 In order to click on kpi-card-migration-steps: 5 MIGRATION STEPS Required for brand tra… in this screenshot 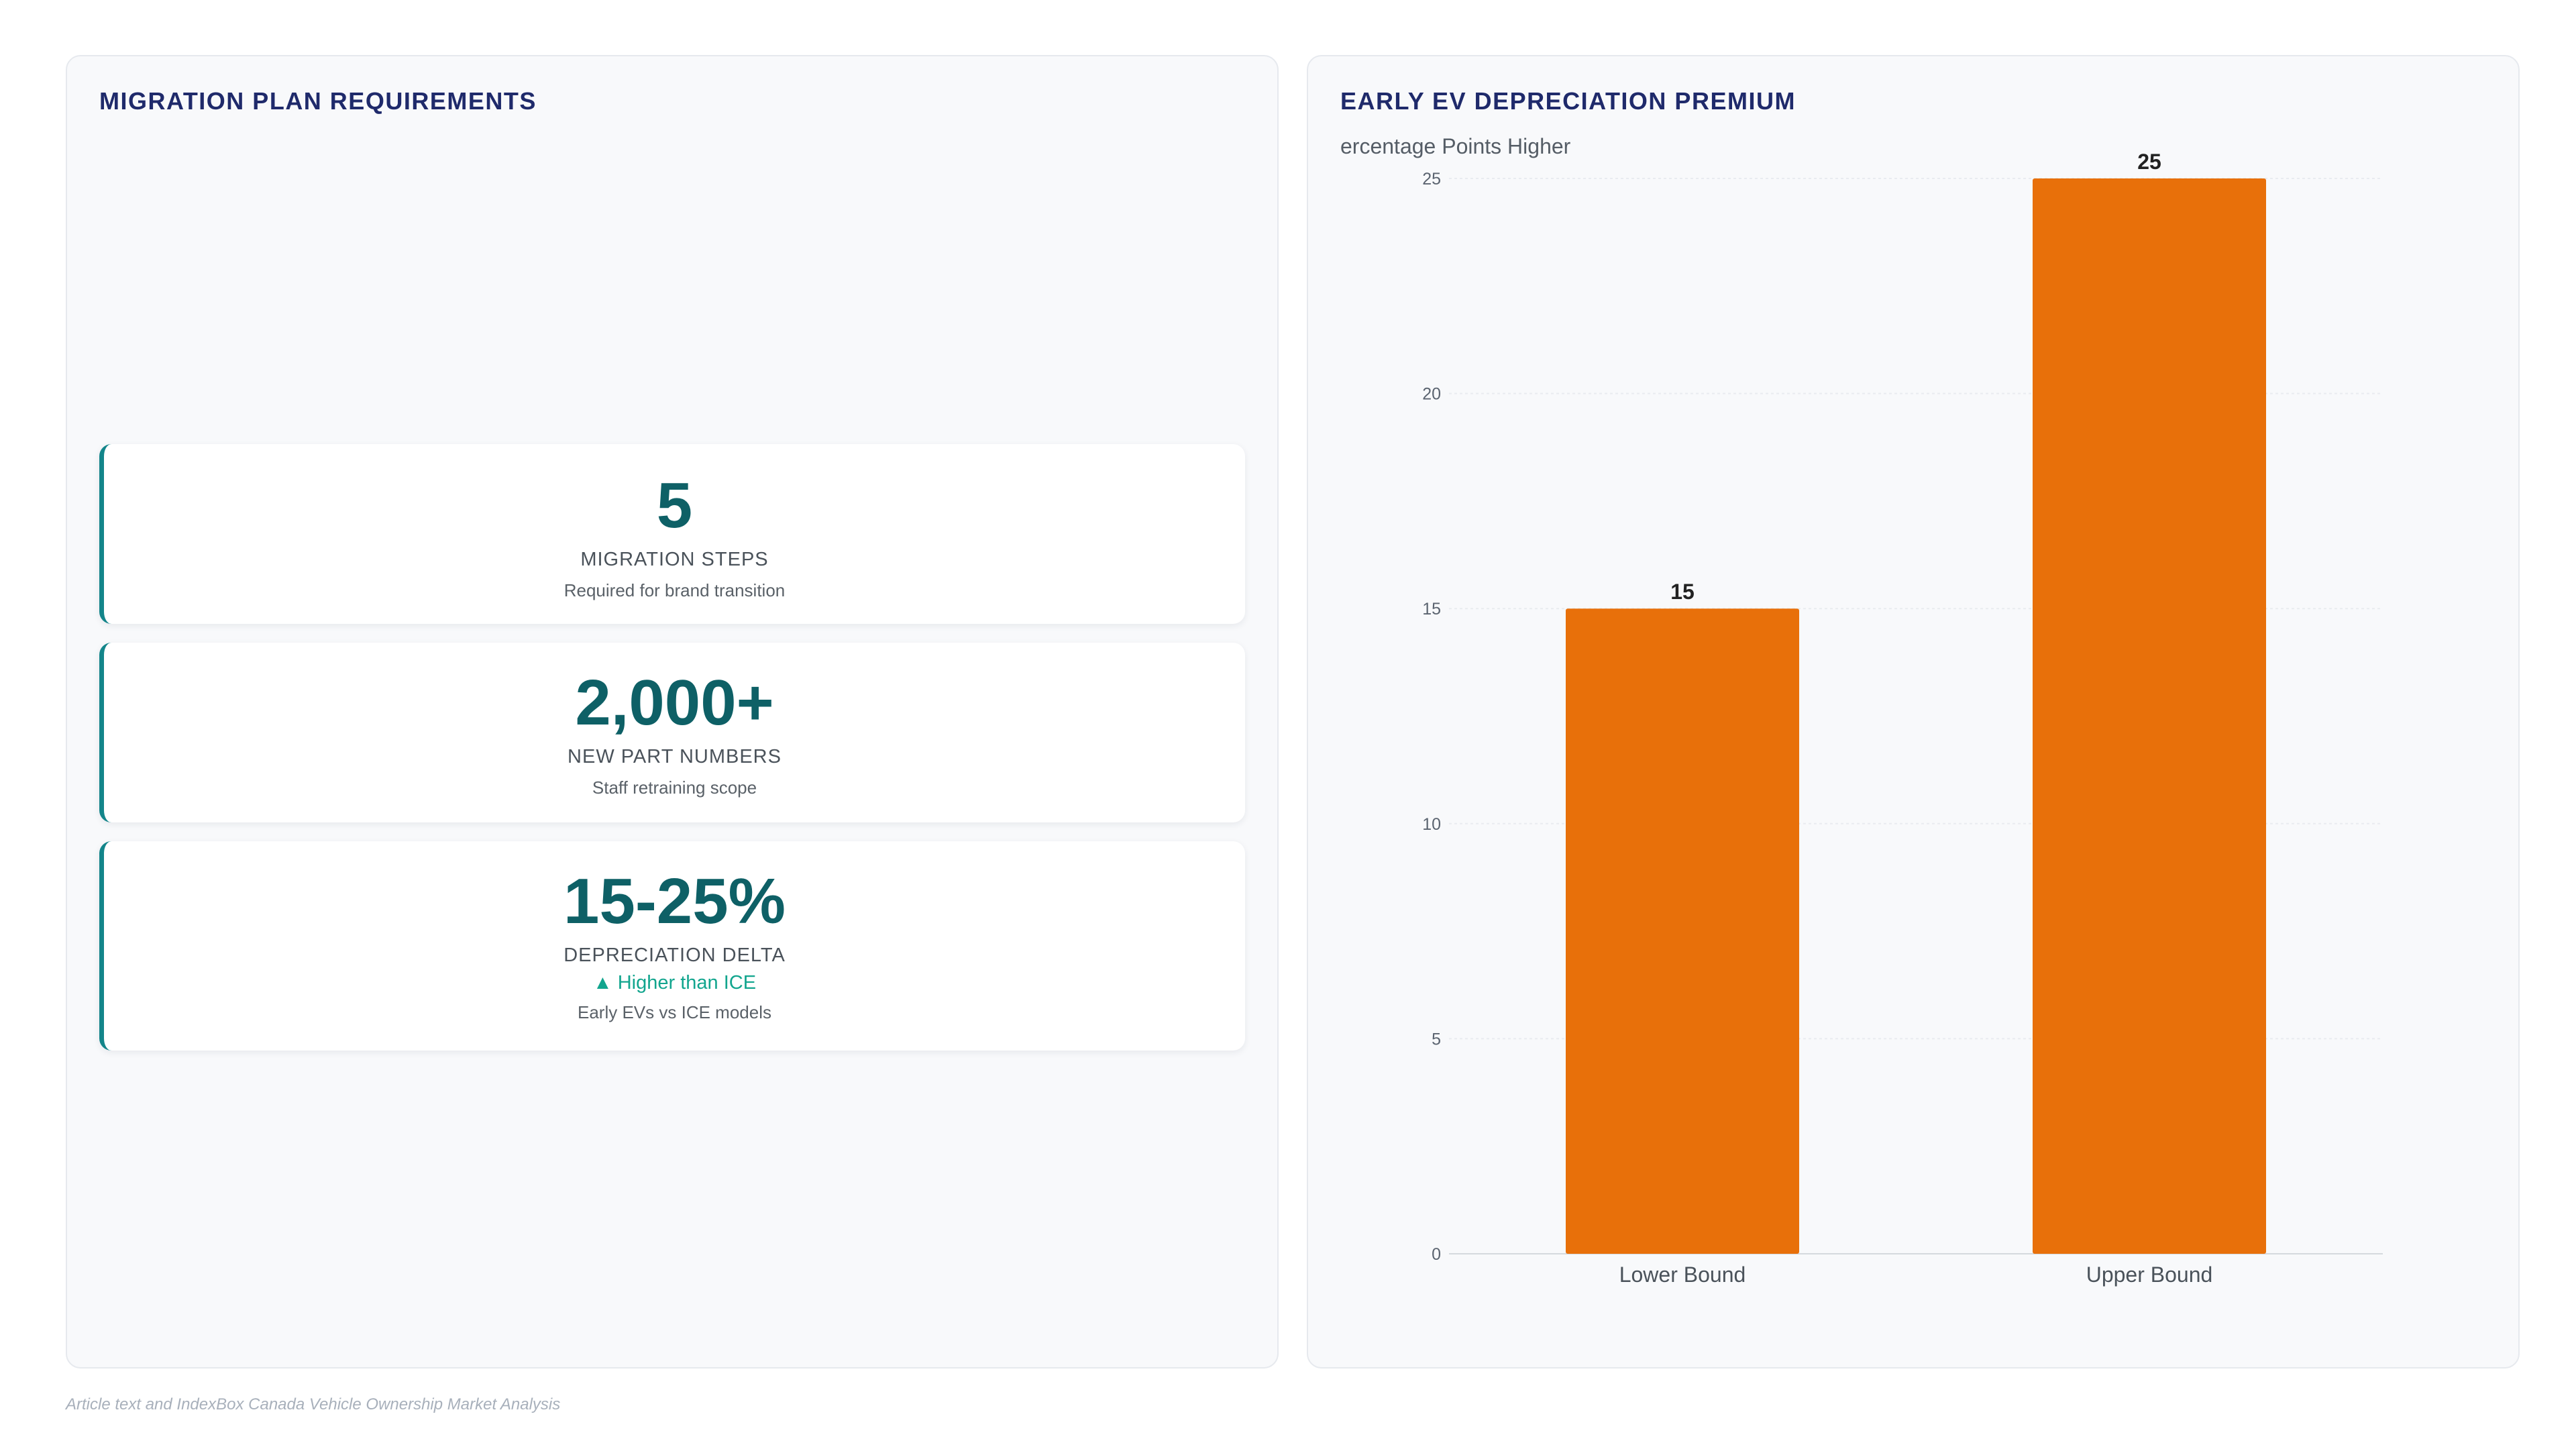, I will do `click(672, 534)`.